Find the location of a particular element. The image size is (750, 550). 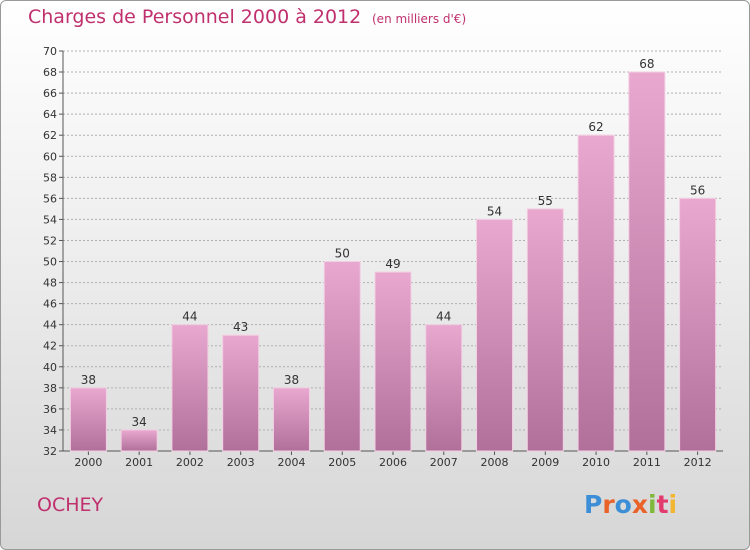

x-tick-label-2010: 2010 is located at coordinates (596, 462).